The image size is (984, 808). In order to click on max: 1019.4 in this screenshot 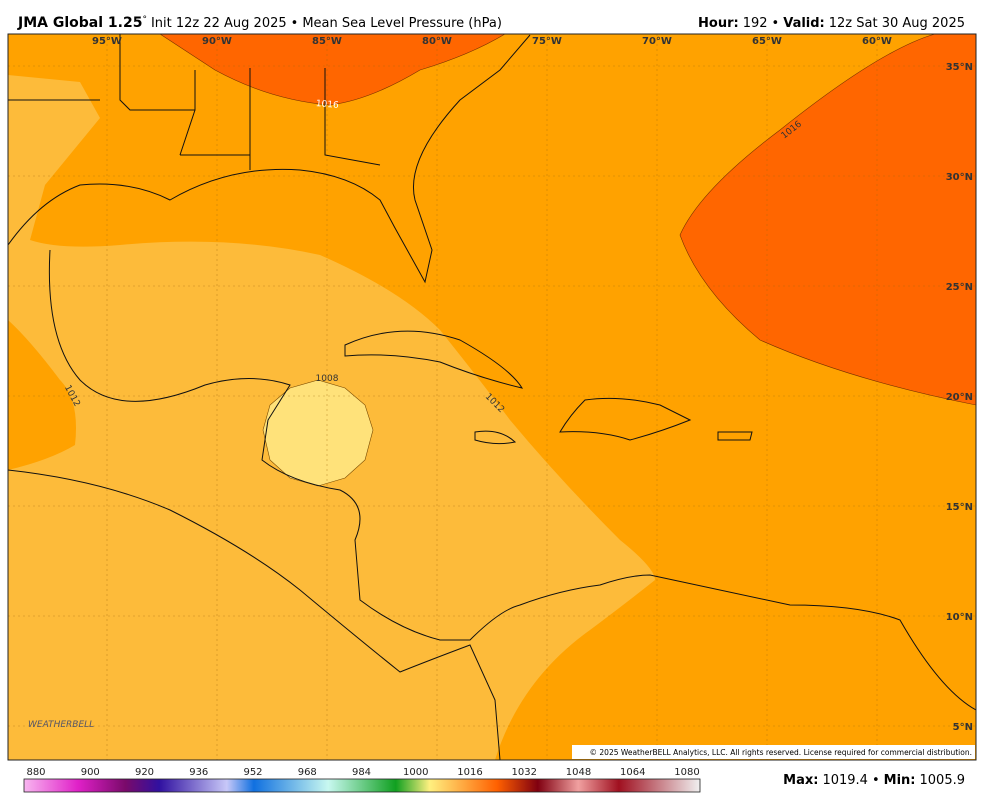, I will do `click(845, 780)`.